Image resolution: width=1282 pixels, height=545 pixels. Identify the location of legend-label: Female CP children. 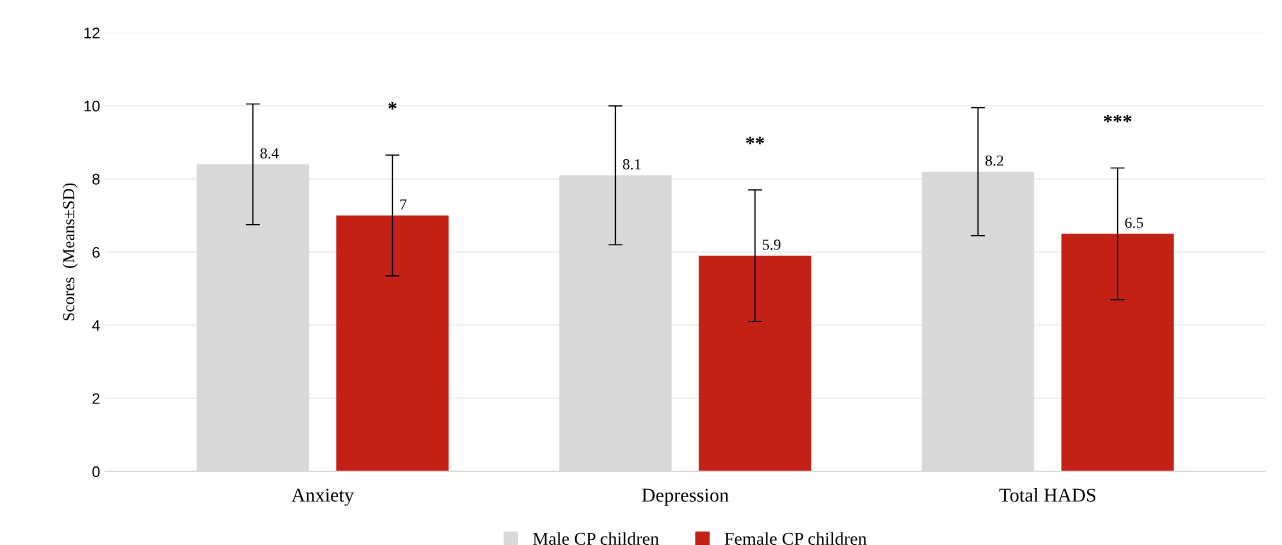
(795, 538).